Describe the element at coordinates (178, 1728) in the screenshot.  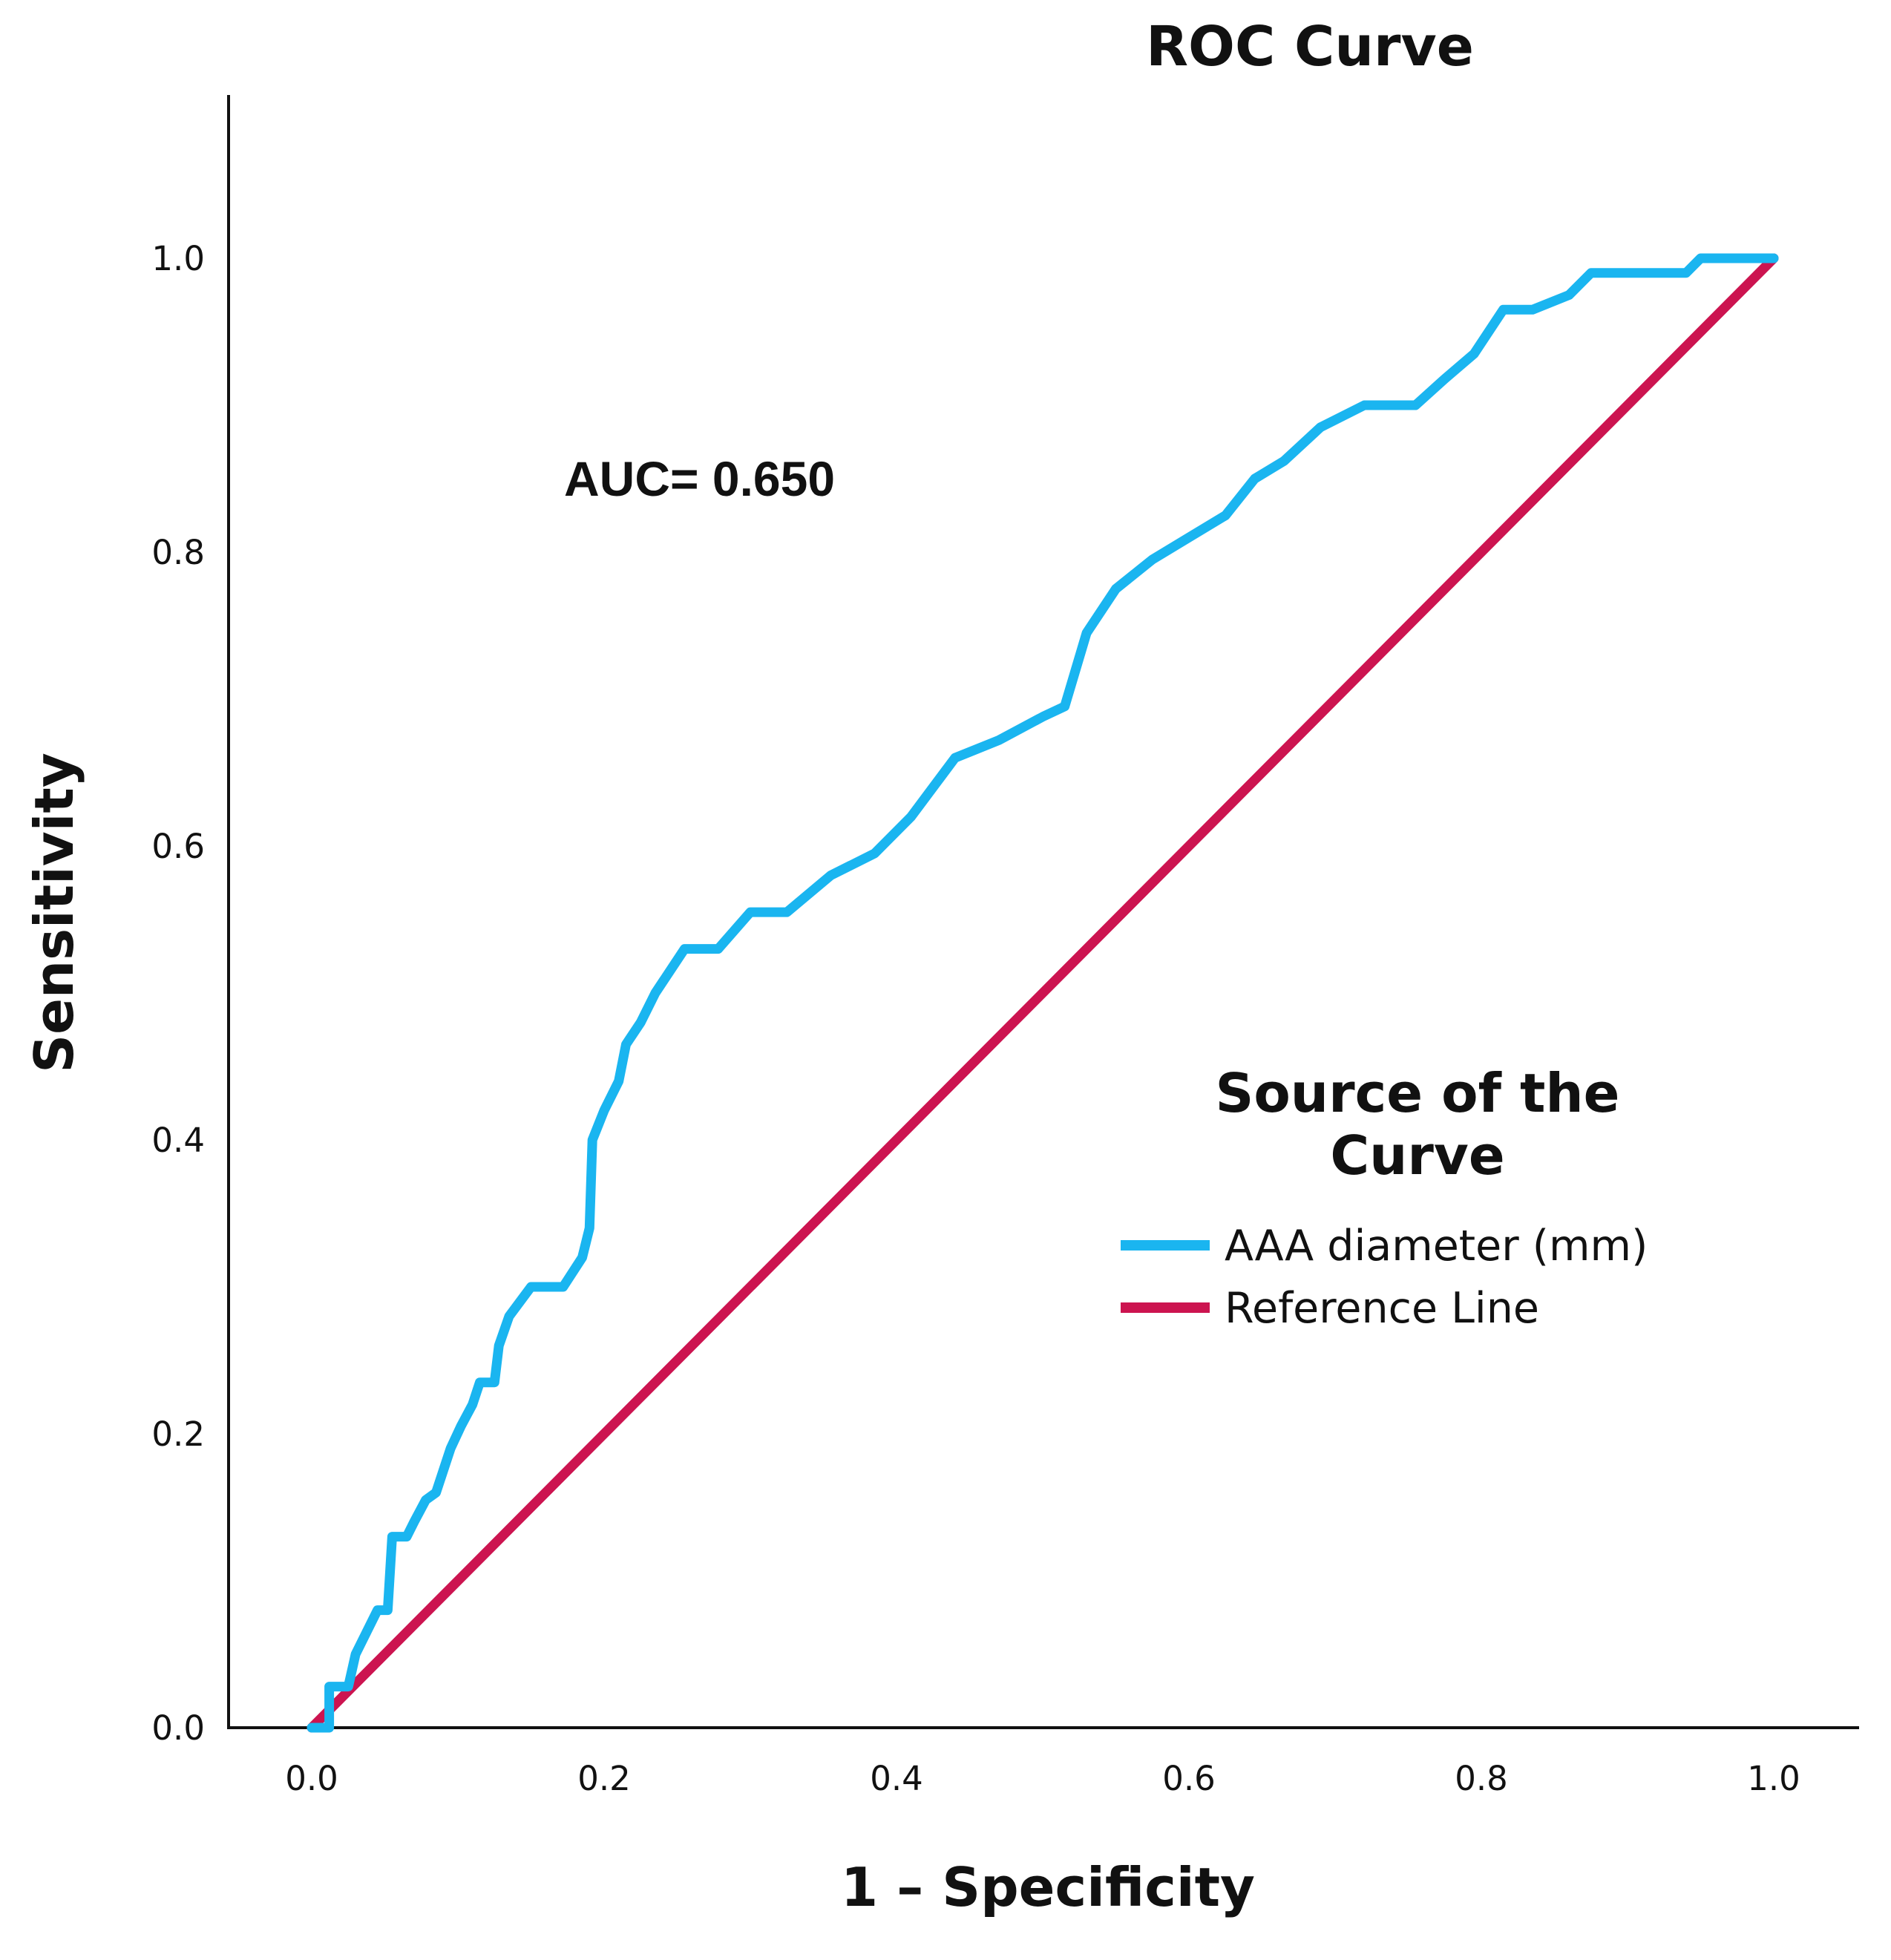
I see `y-tick-label: 0.0` at that location.